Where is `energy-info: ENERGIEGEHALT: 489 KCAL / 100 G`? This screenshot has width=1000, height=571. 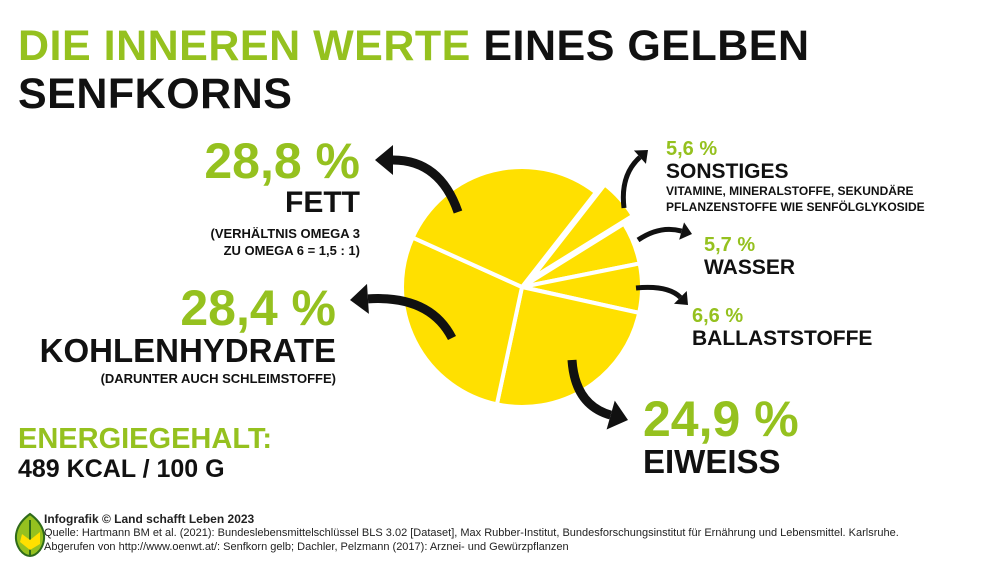 energy-info: ENERGIEGEHALT: 489 KCAL / 100 G is located at coordinates (145, 454).